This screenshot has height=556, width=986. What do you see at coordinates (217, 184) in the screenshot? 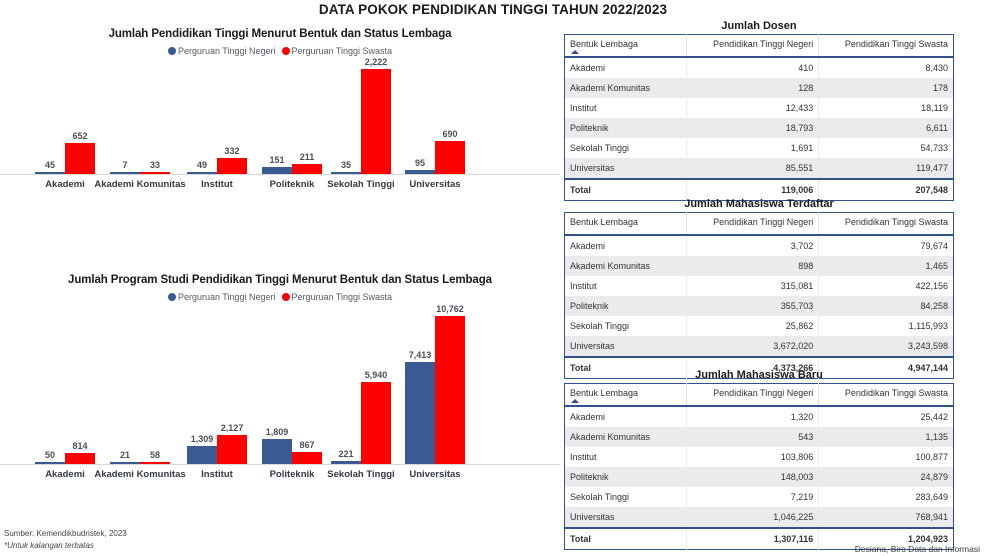
I see `category-label: Institut` at bounding box center [217, 184].